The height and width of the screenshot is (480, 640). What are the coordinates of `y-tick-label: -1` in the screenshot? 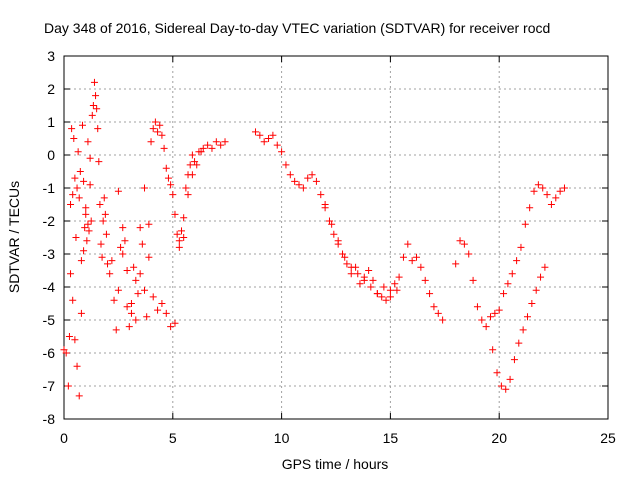 It's located at (49, 188).